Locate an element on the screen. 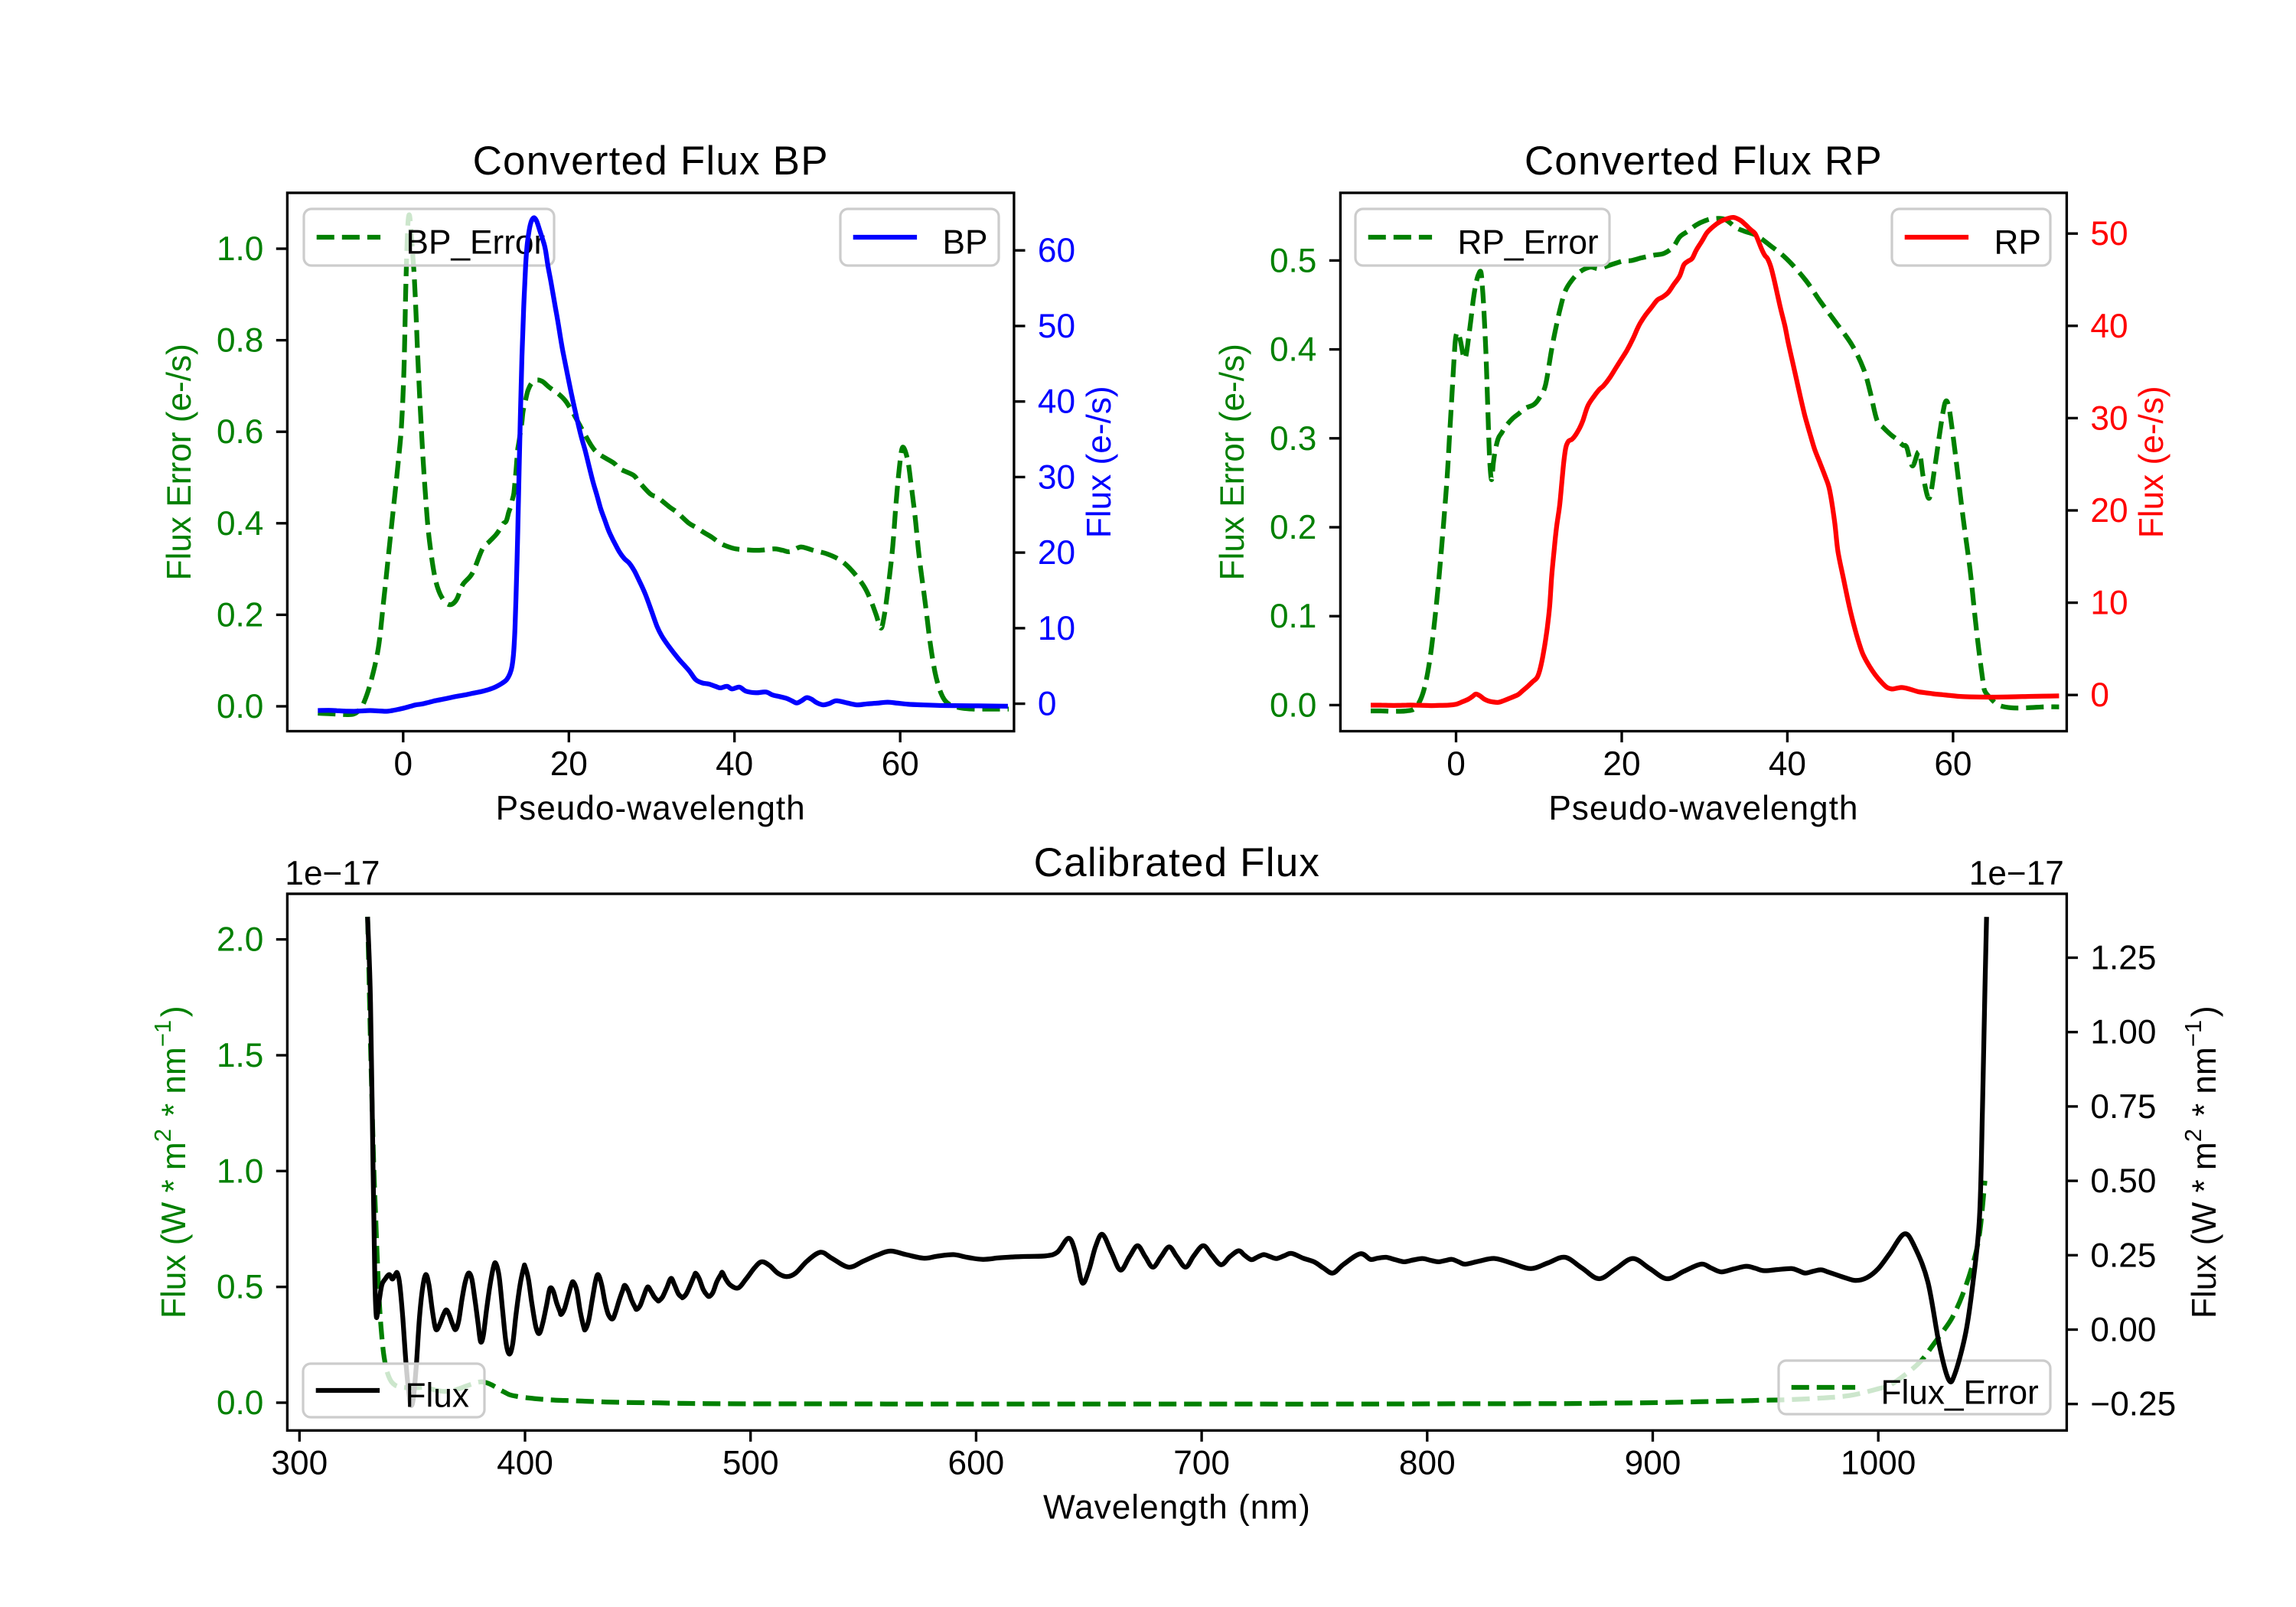  svg-text: 1.00 is located at coordinates (2123, 1032).